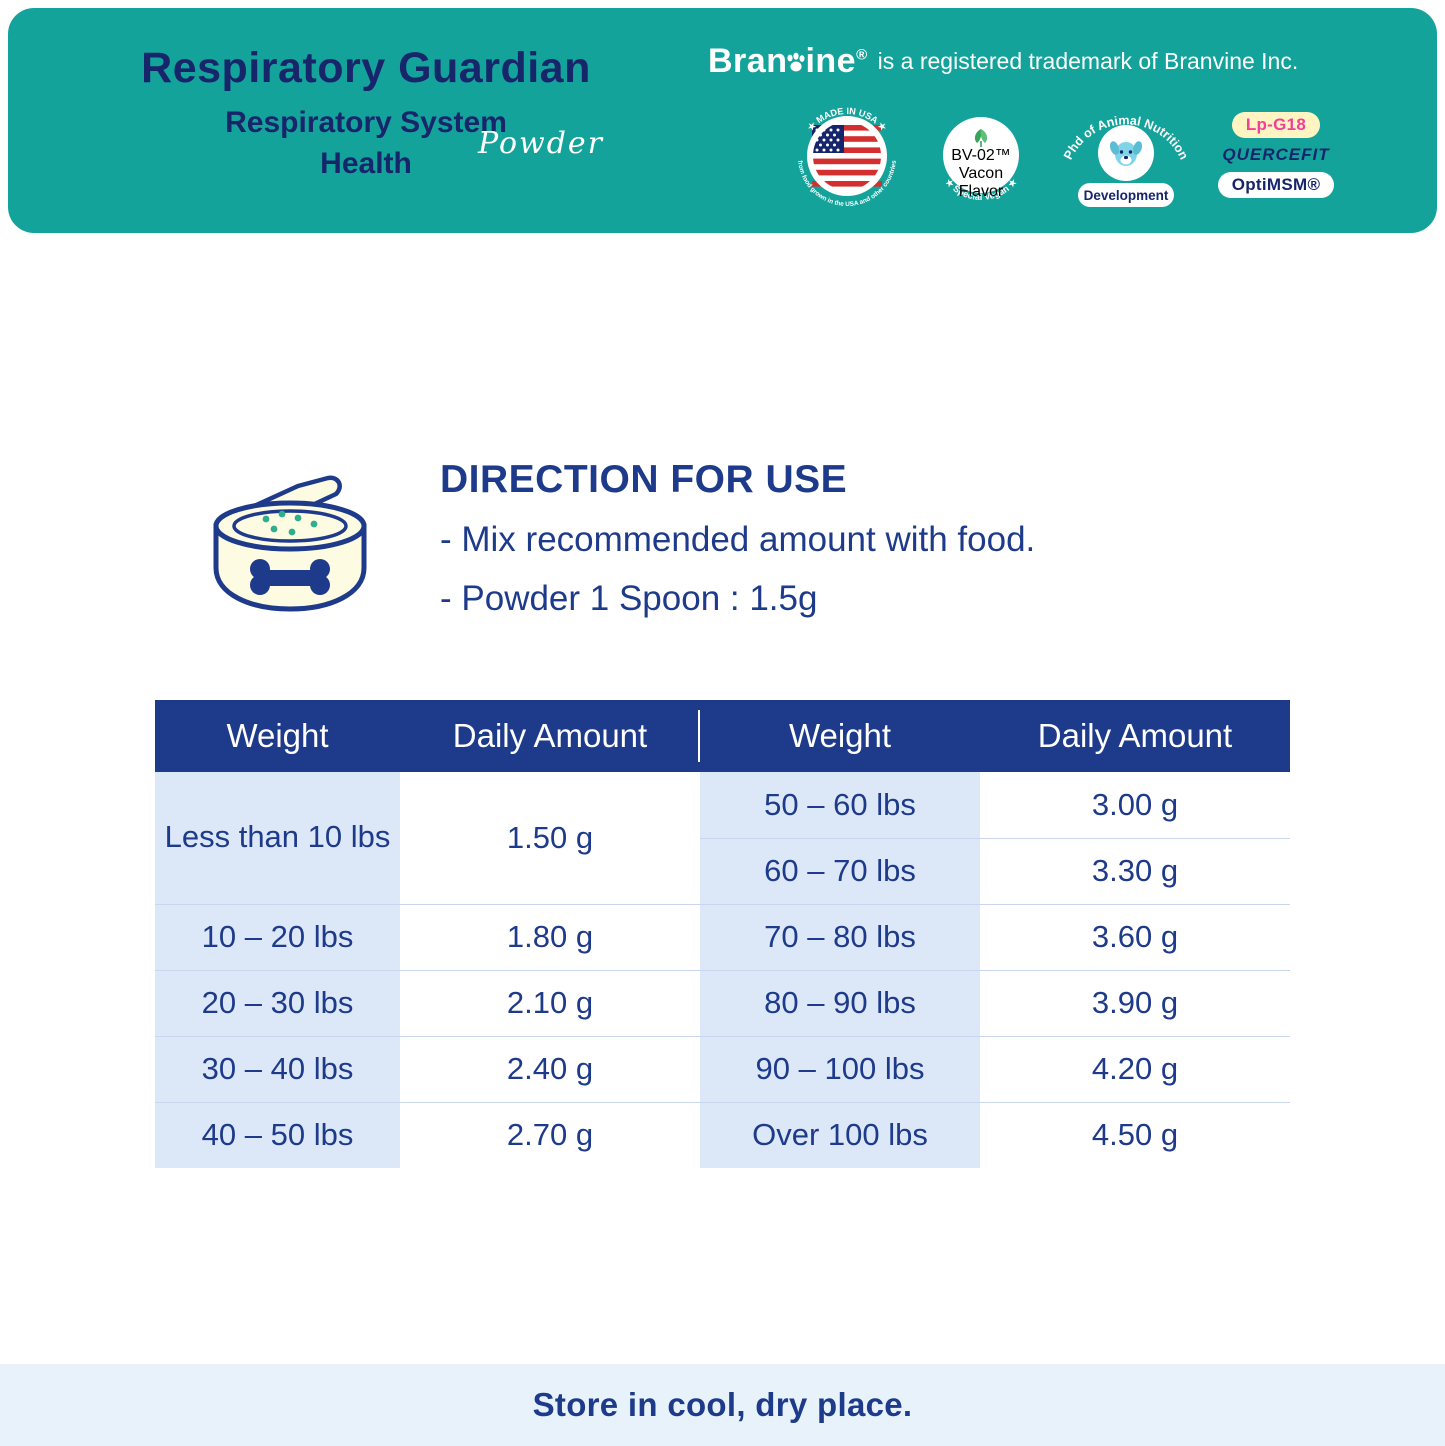 The height and width of the screenshot is (1446, 1445). What do you see at coordinates (796, 63) in the screenshot?
I see `paw-icon` at bounding box center [796, 63].